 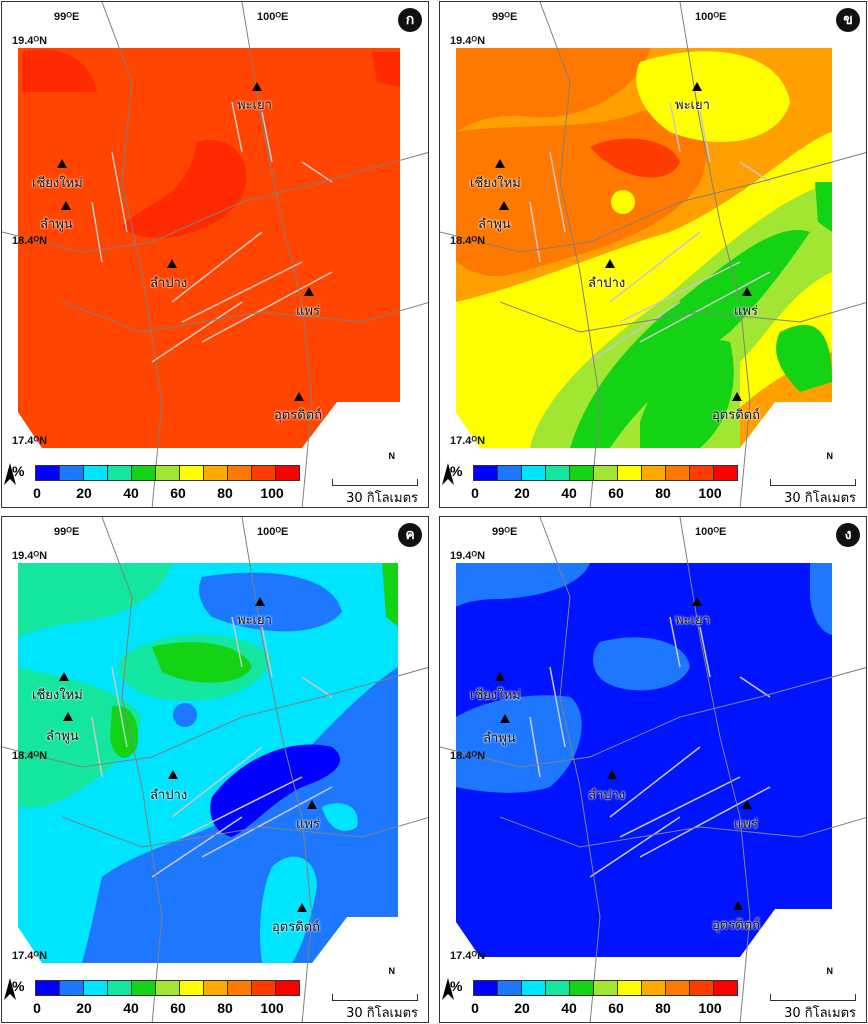 What do you see at coordinates (410, 20) in the screenshot?
I see `panel-tag: ก` at bounding box center [410, 20].